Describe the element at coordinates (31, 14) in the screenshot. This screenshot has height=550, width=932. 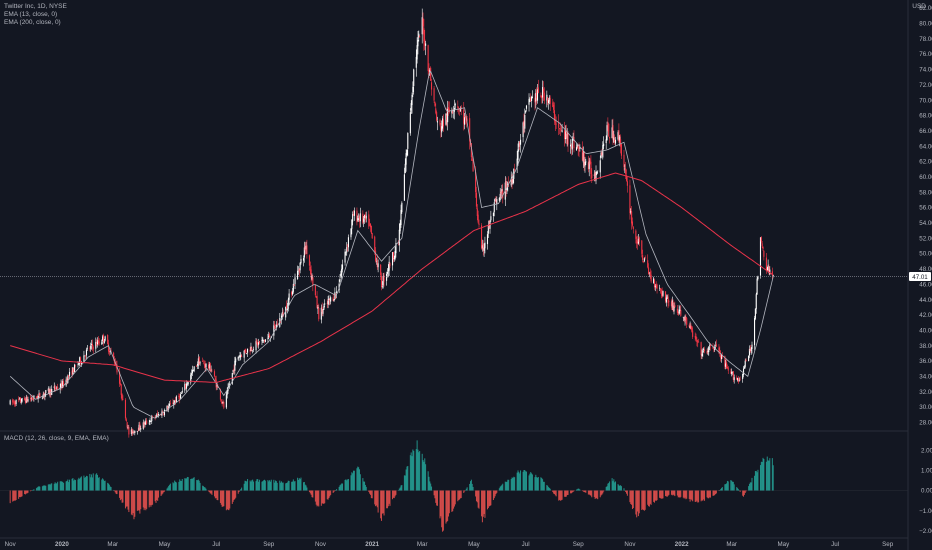
I see `ema13-legend: EMA (13, close, 0)` at that location.